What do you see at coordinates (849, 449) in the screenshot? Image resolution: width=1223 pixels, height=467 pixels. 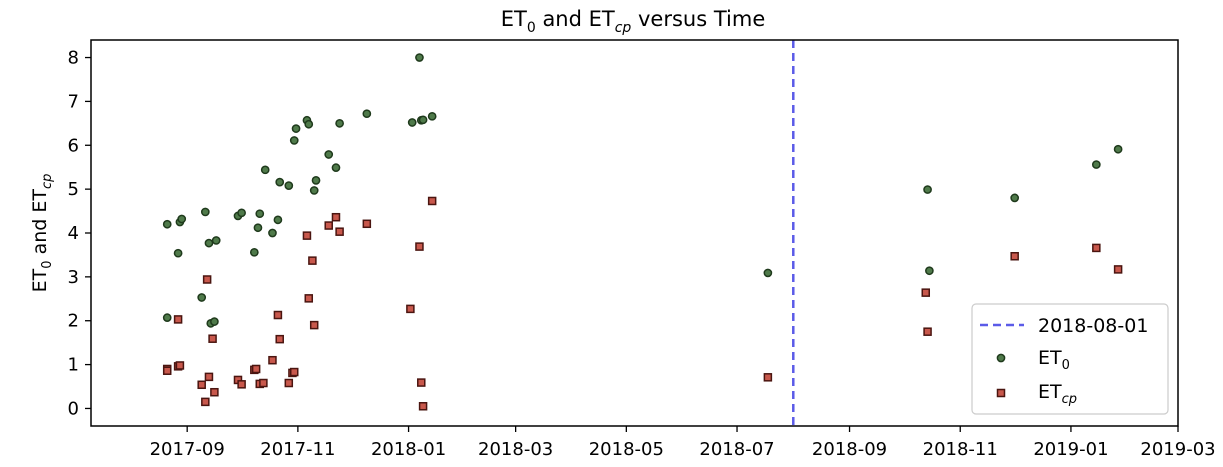 I see `x-tick-label: 2018-09` at bounding box center [849, 449].